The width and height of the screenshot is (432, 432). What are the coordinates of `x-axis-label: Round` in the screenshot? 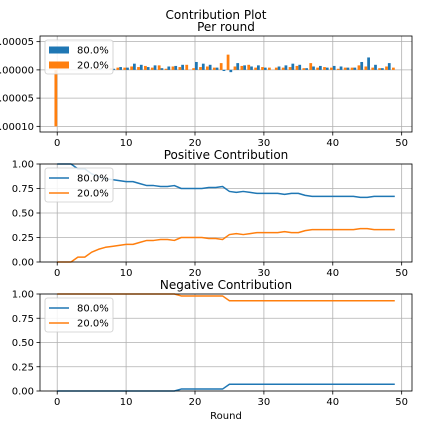 It's located at (226, 416).